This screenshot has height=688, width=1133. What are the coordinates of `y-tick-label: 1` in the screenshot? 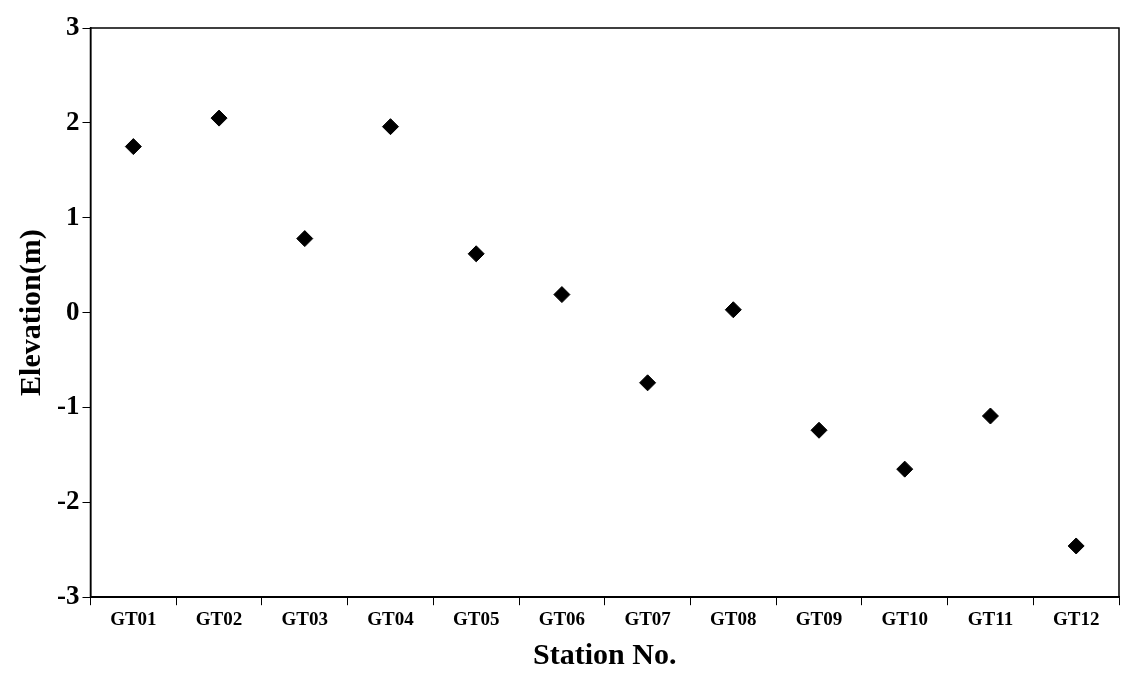 It's located at (72, 215).